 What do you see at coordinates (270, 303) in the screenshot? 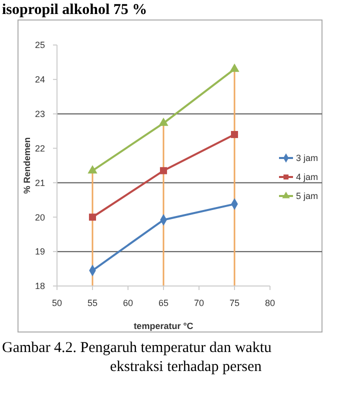
I see `x-tick-label: 80` at bounding box center [270, 303].